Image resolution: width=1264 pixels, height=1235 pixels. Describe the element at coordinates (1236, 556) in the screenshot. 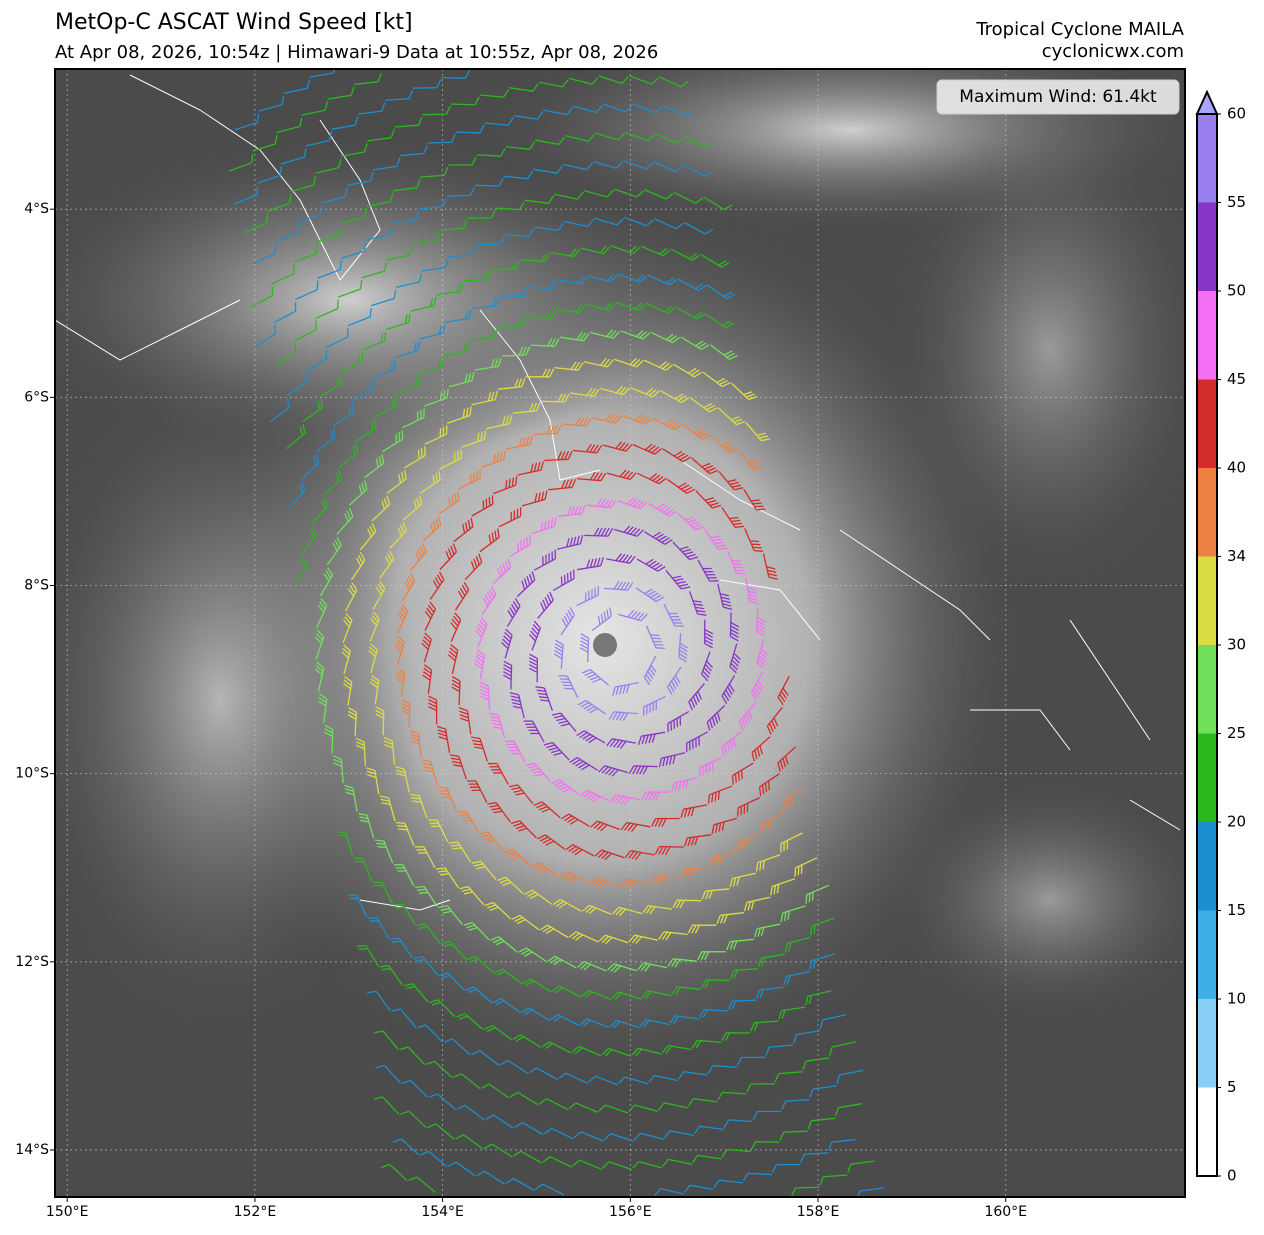

I see `colorbar-label: 34` at that location.